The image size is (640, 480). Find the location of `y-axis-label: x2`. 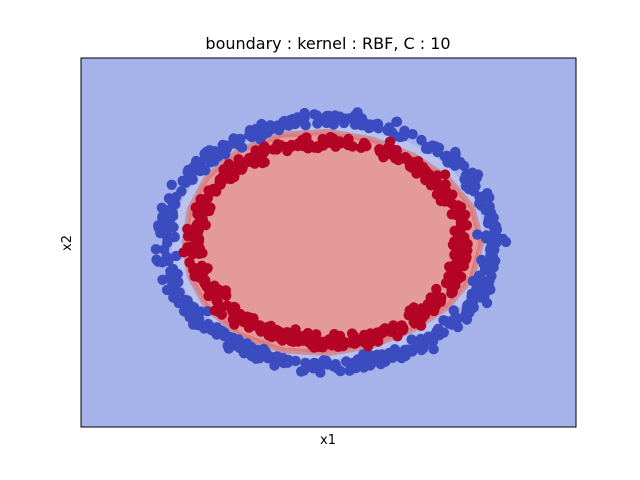

y-axis-label: x2 is located at coordinates (67, 243).